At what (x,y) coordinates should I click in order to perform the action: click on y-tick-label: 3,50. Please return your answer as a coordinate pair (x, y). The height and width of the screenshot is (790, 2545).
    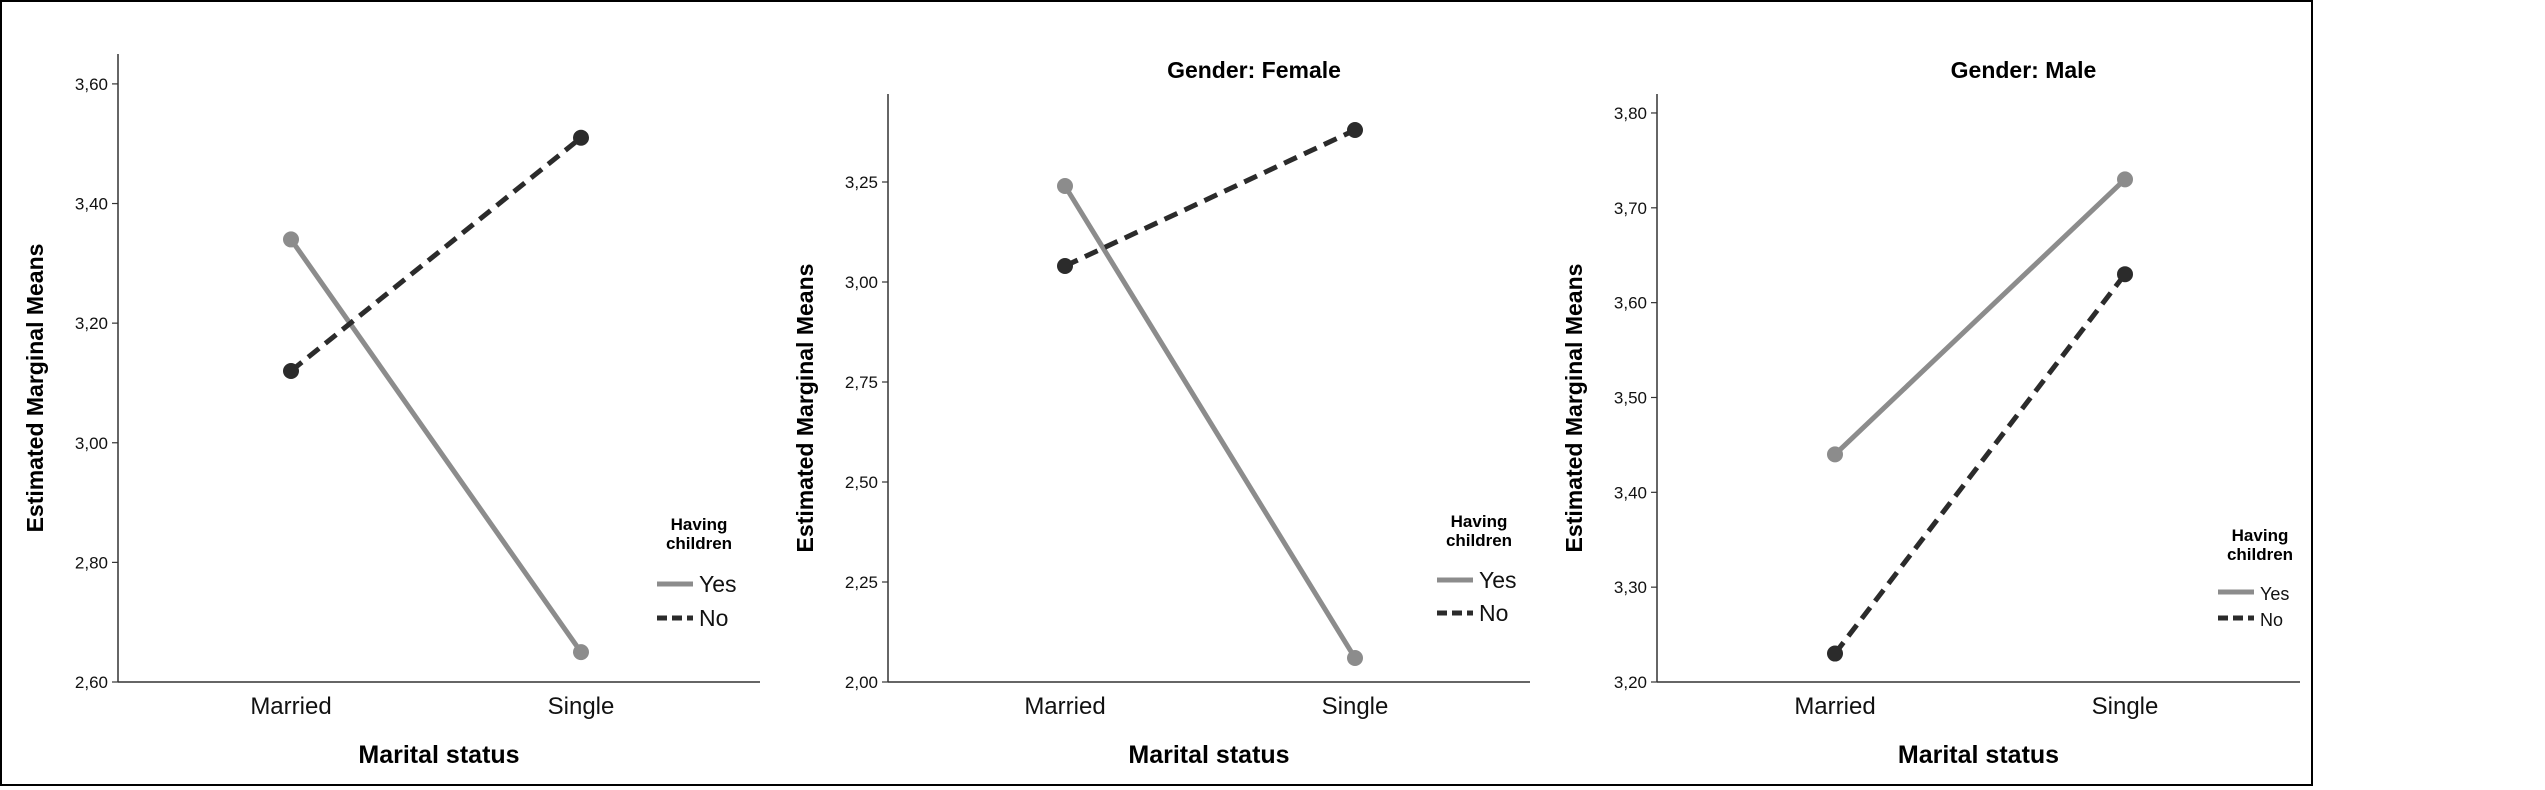
    Looking at the image, I should click on (1630, 397).